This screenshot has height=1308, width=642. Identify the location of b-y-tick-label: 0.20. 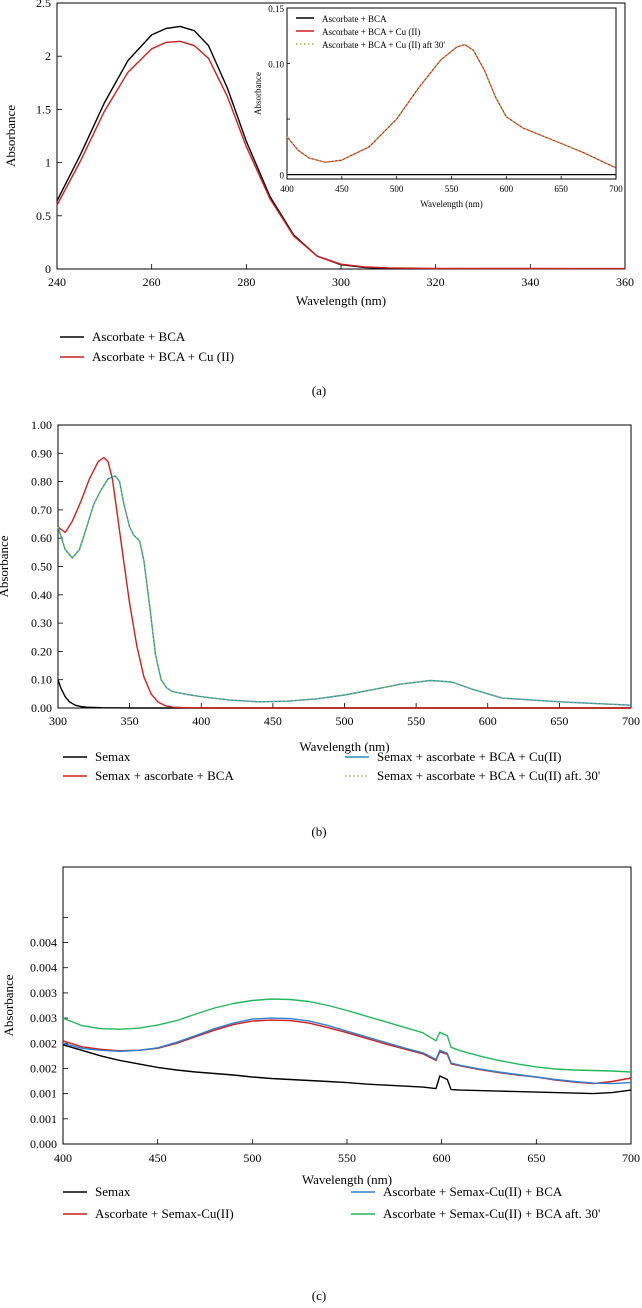
(41, 651).